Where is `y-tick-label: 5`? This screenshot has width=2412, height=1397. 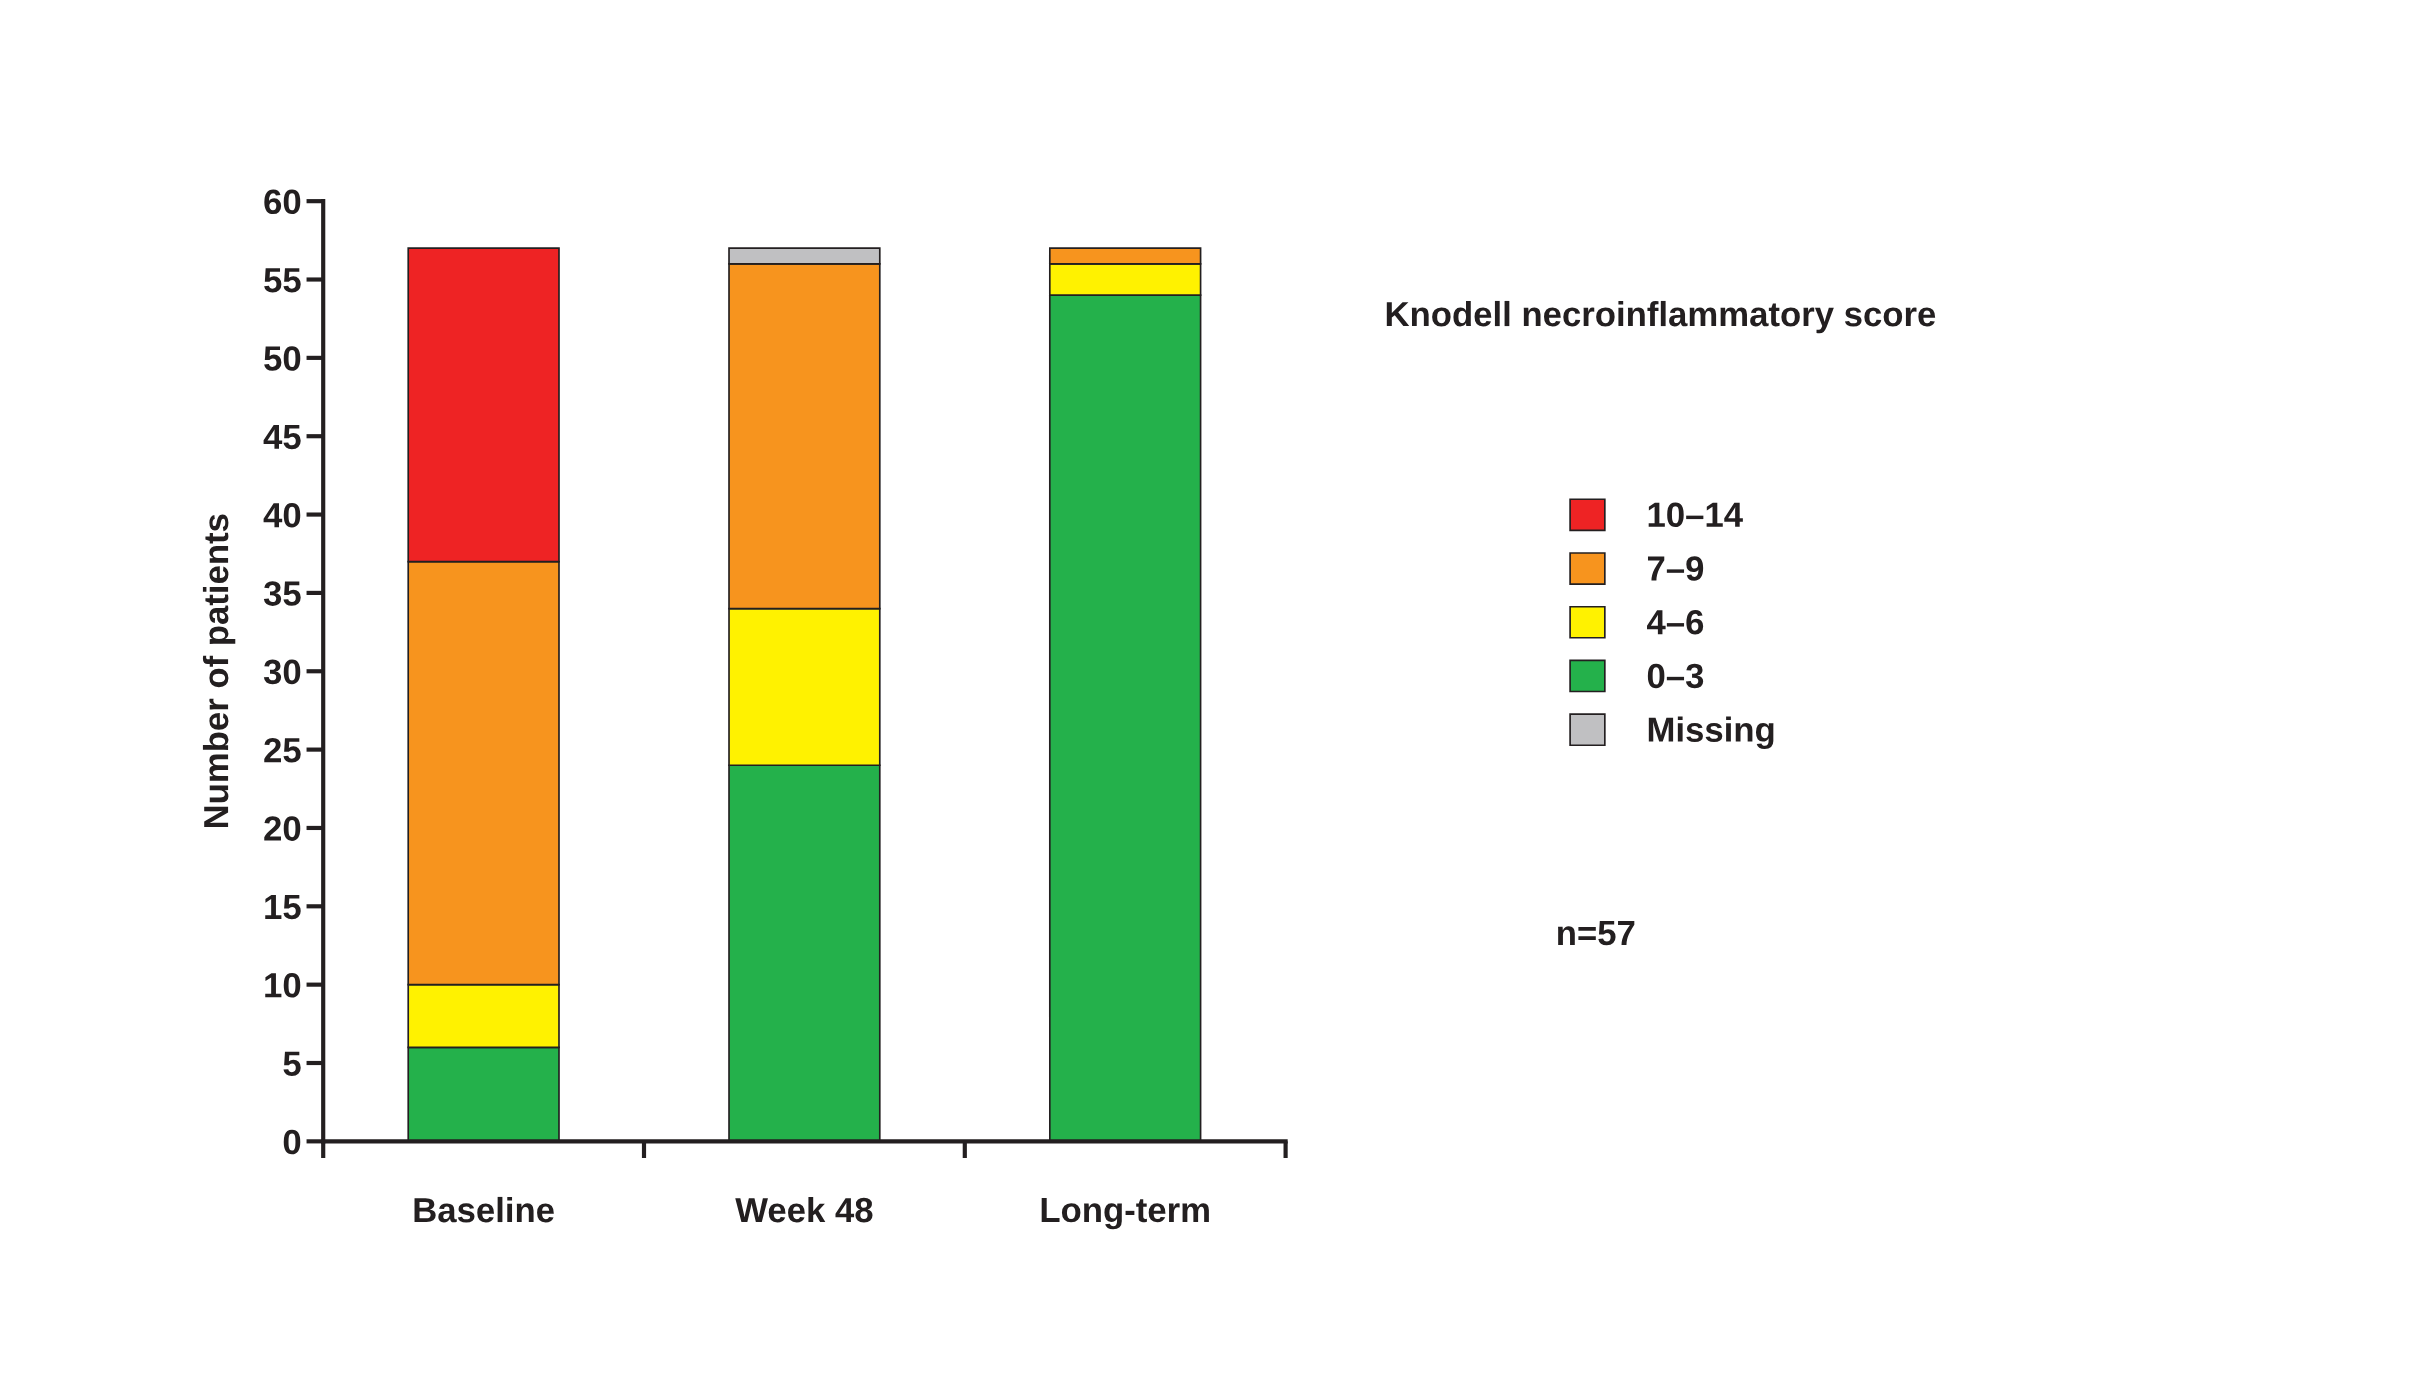
y-tick-label: 5 is located at coordinates (292, 1063).